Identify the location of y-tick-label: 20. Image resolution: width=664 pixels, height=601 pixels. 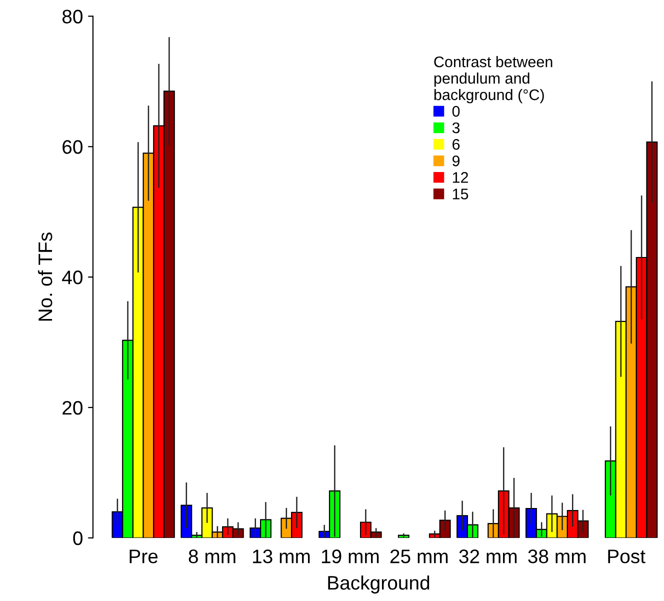
(72, 407).